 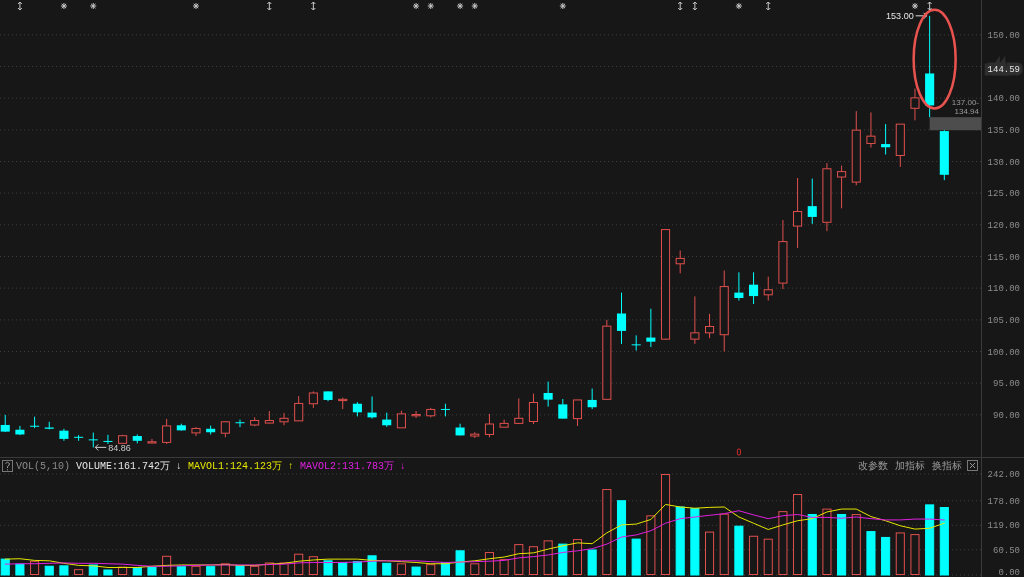 What do you see at coordinates (241, 466) in the screenshot?
I see `series-label: MAVOL1:124.123万 ↑` at bounding box center [241, 466].